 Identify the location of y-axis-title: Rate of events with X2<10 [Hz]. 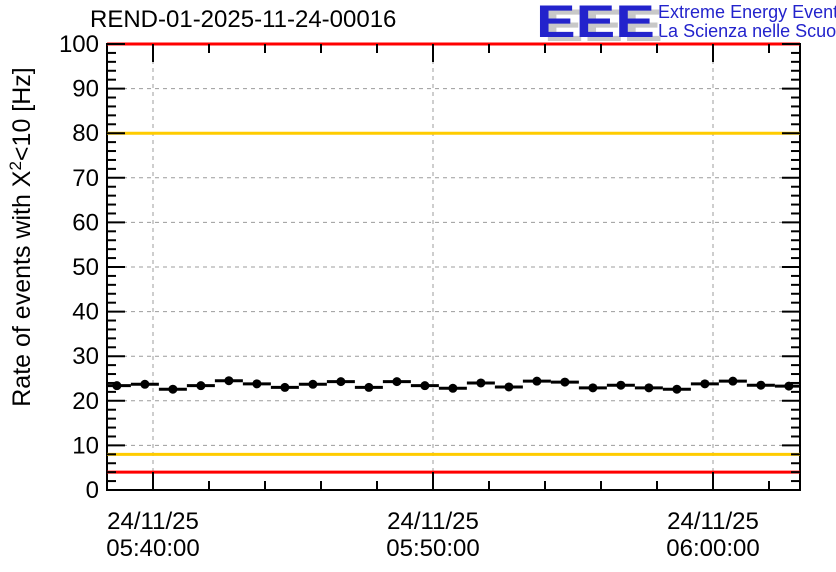
(21, 237).